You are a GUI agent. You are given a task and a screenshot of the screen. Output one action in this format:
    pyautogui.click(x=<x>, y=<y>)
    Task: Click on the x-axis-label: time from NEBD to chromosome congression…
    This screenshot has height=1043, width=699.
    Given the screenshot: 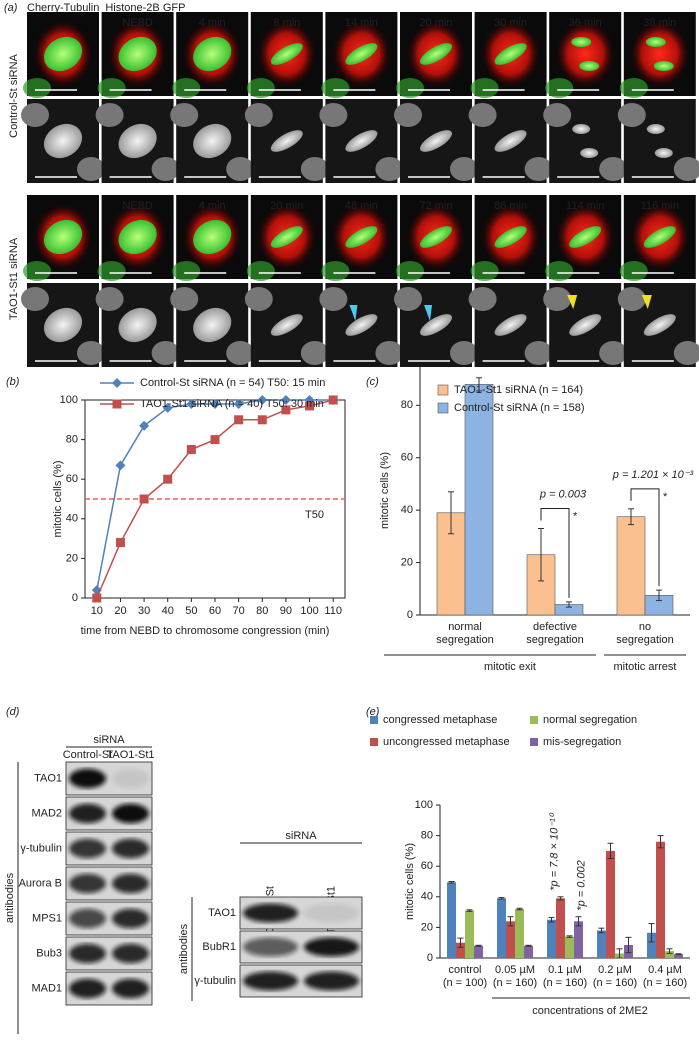 What is the action you would take?
    pyautogui.click(x=205, y=631)
    